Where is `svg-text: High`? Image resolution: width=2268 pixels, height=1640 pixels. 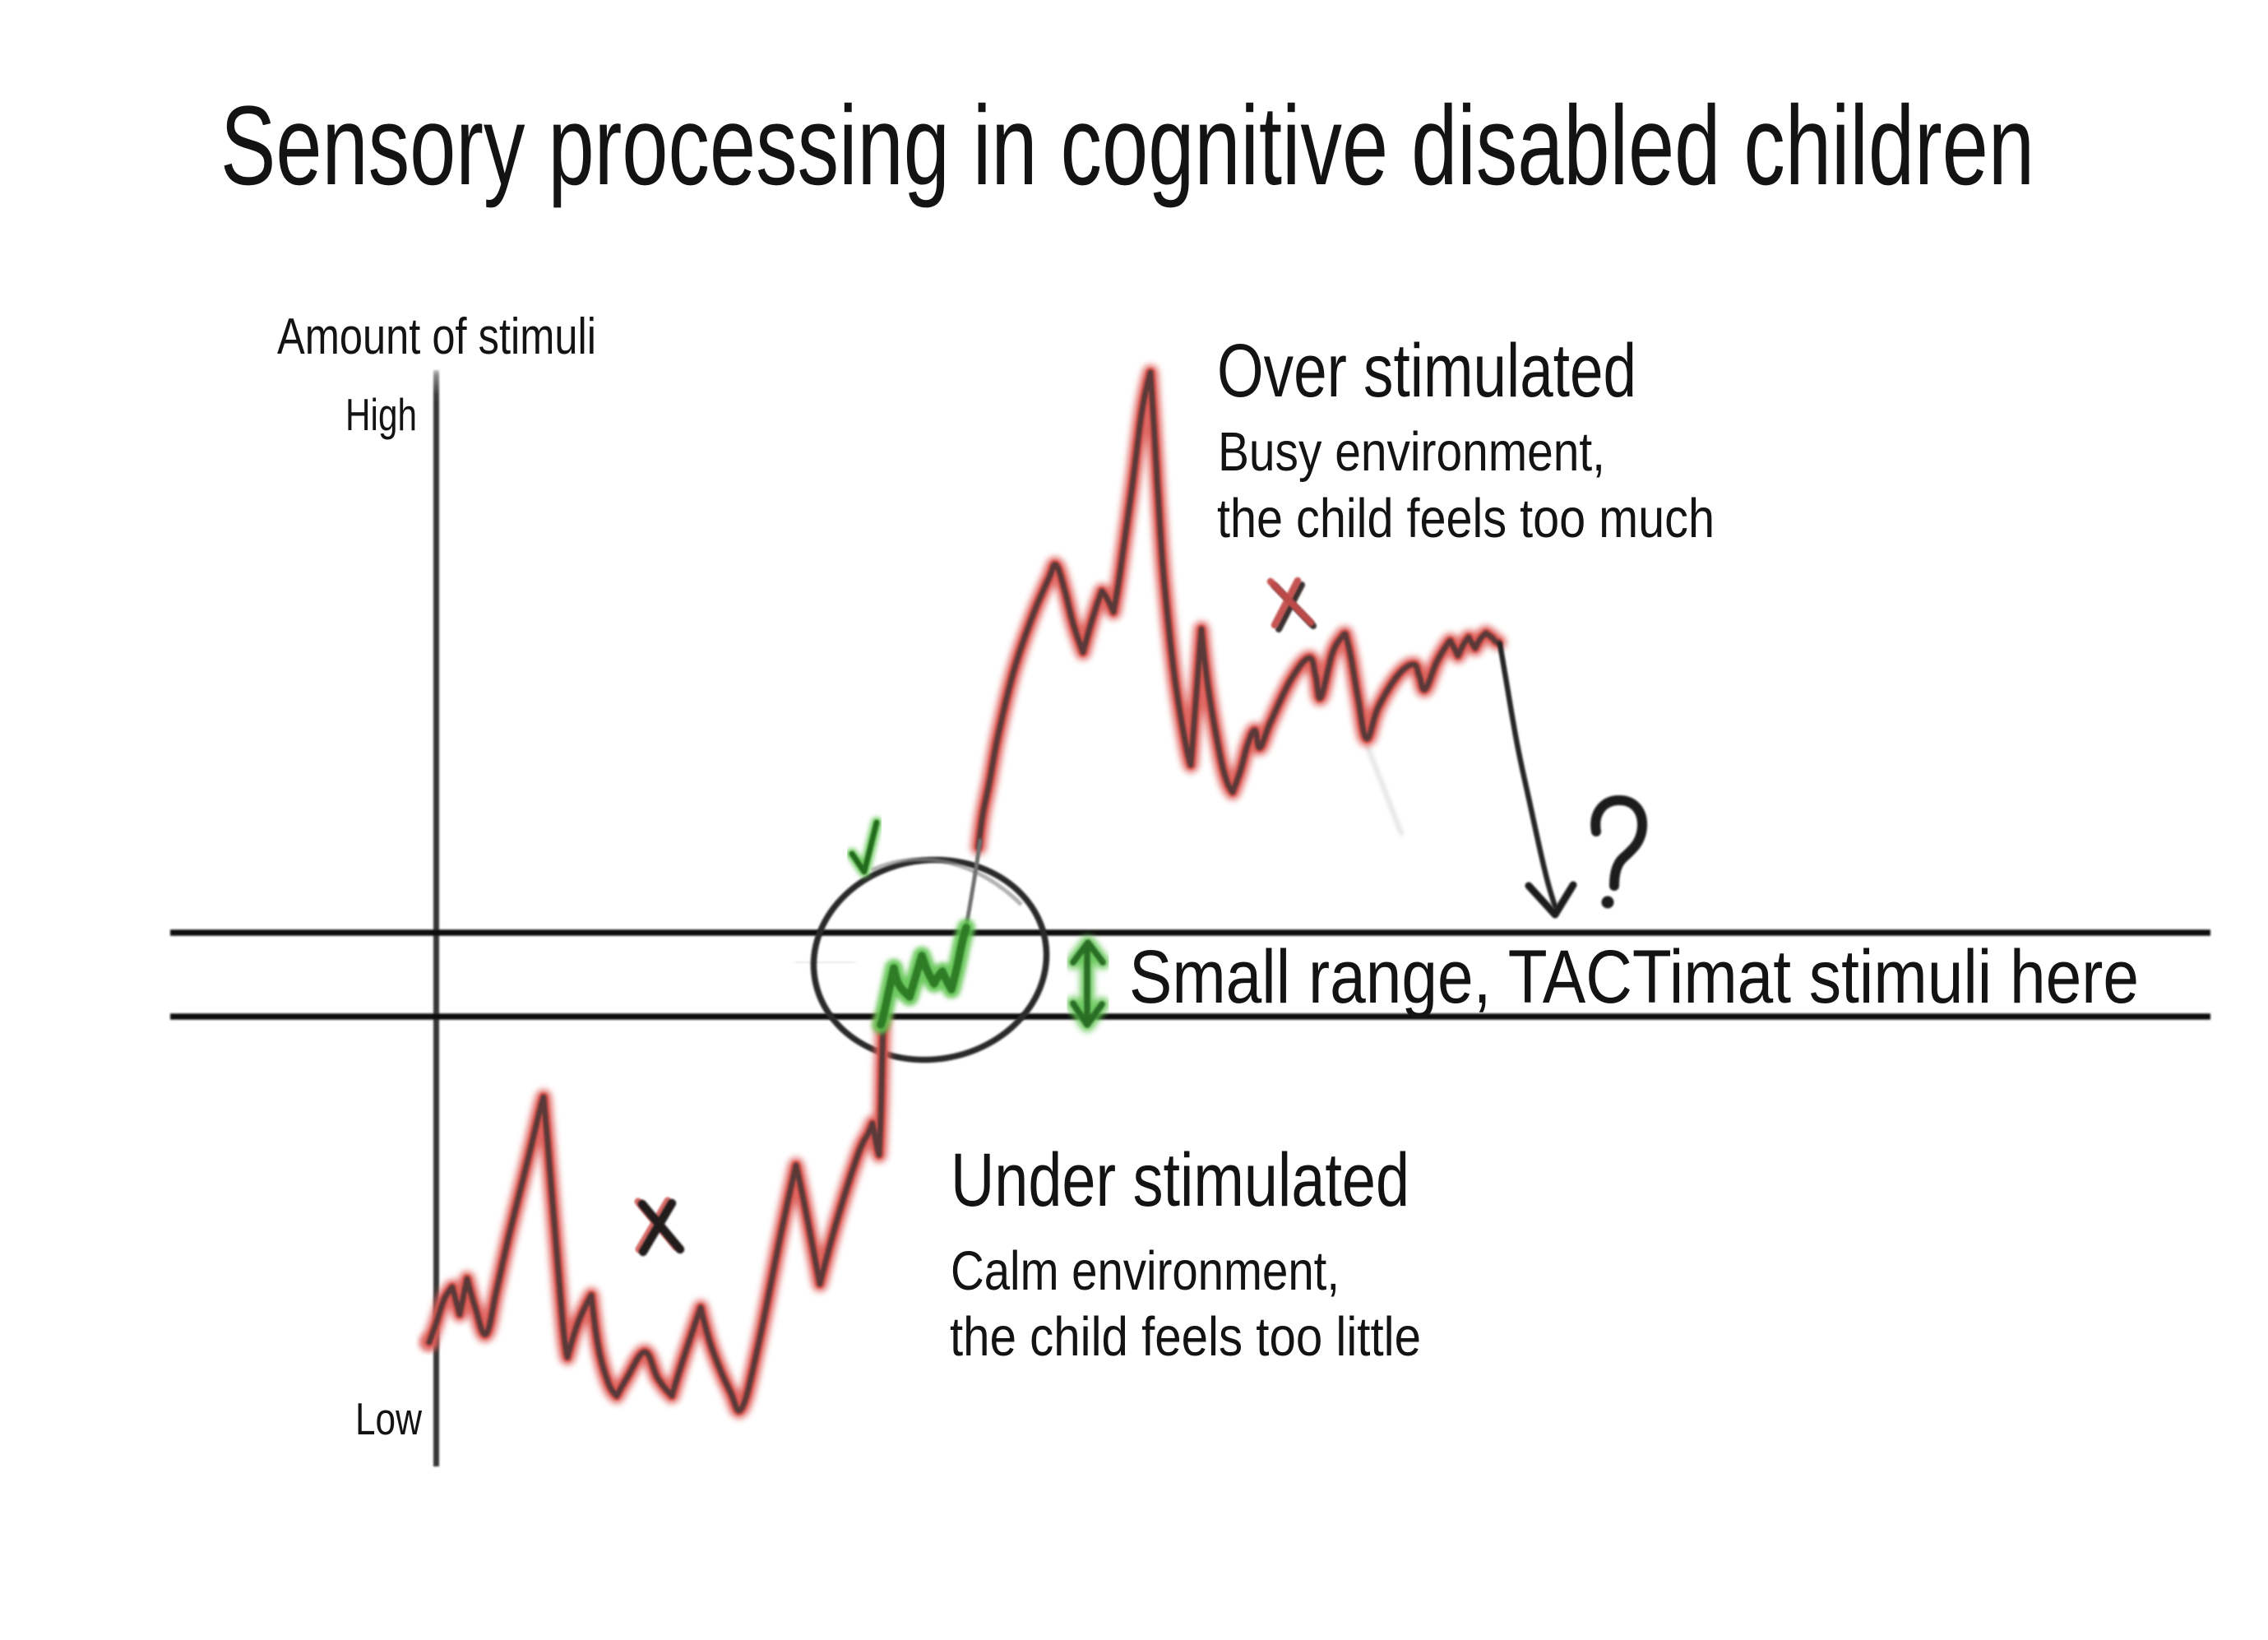
svg-text: High is located at coordinates (381, 414).